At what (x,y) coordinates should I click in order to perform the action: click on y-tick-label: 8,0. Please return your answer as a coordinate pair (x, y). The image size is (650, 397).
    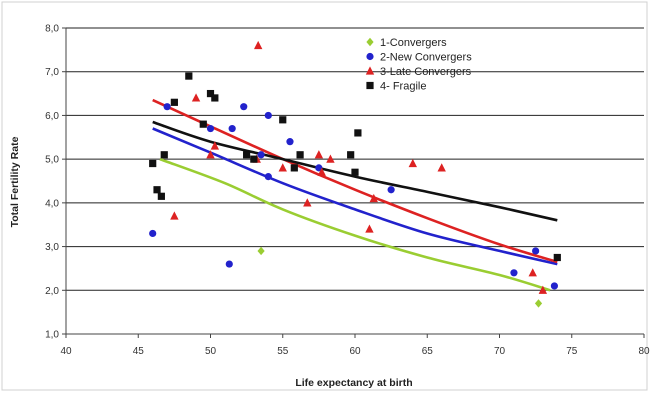
    Looking at the image, I should click on (52, 29).